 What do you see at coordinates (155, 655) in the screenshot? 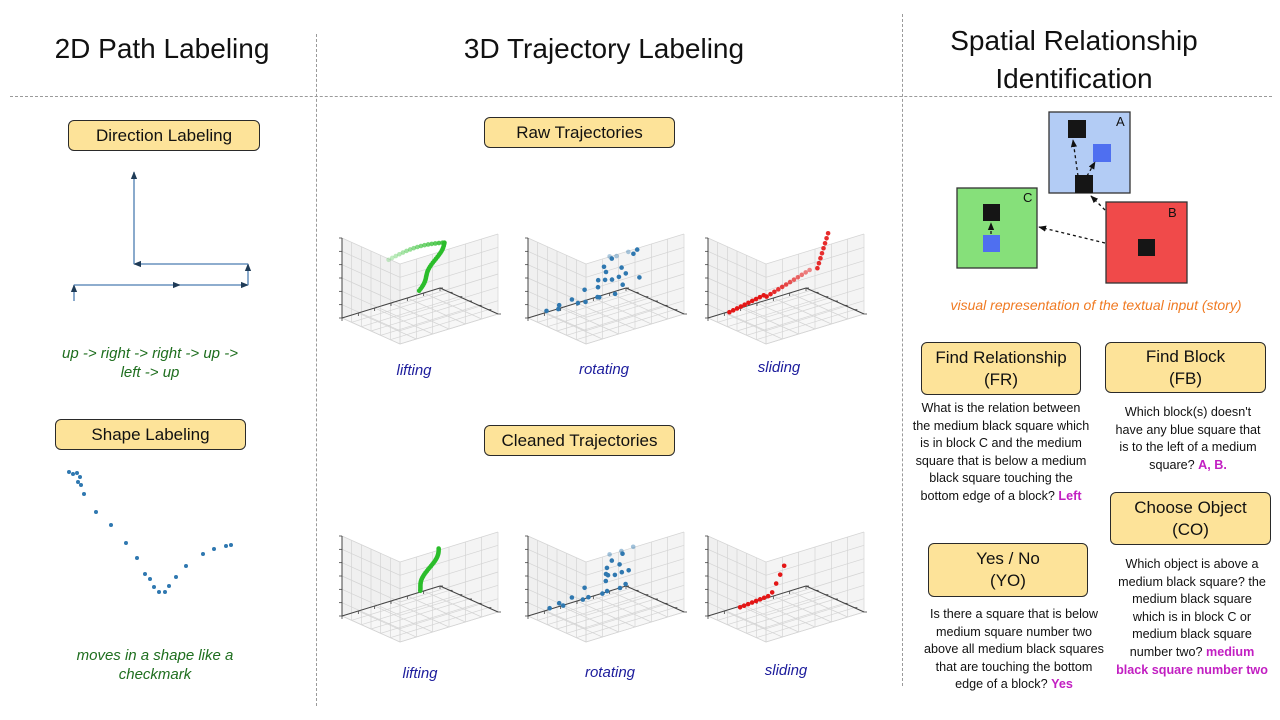
I see `shape-caption-line1: moves in a shape like a` at bounding box center [155, 655].